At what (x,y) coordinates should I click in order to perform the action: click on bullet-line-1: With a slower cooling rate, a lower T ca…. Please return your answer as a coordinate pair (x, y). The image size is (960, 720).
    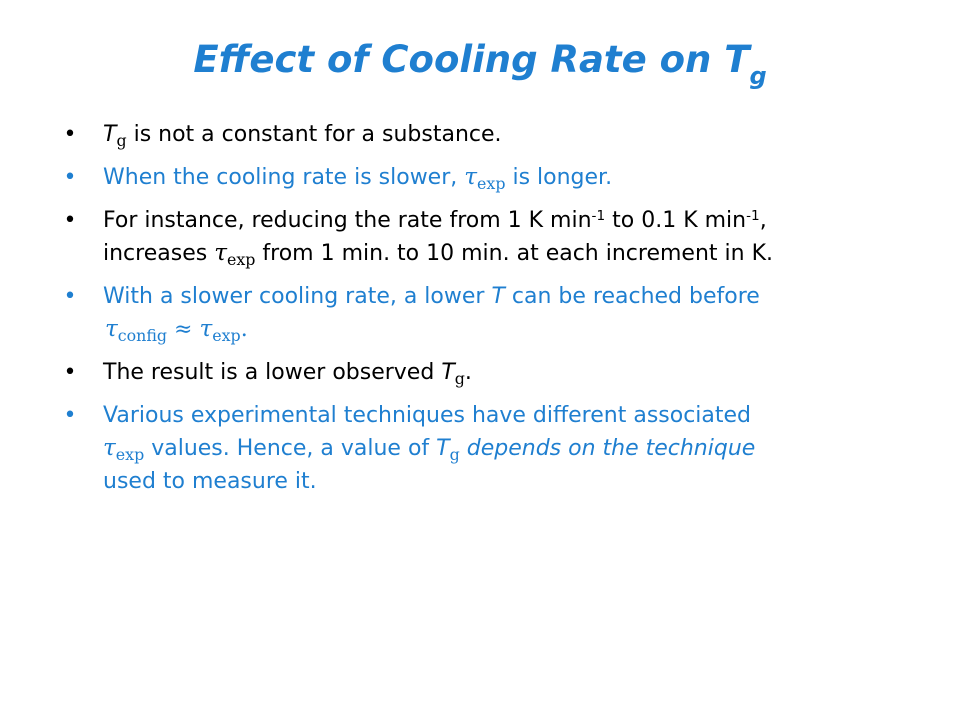
    Looking at the image, I should click on (501, 296).